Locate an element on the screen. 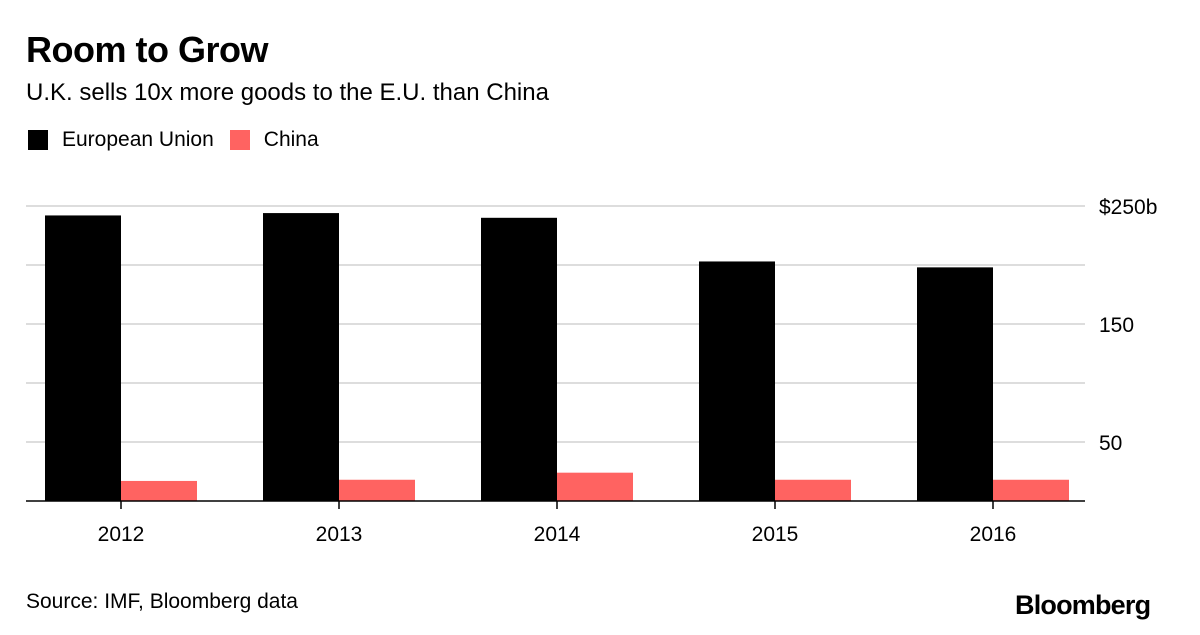 Image resolution: width=1200 pixels, height=635 pixels. x-tick-label-2015: 2015 is located at coordinates (775, 534).